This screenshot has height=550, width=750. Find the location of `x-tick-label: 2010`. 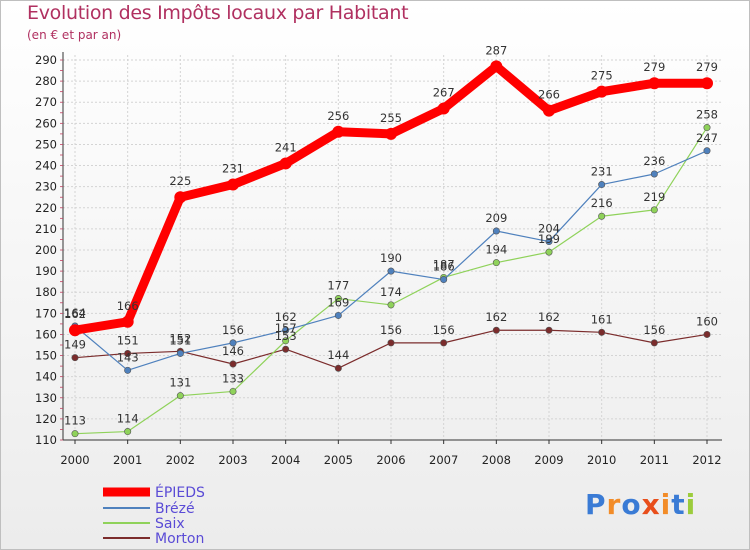

x-tick-label: 2010 is located at coordinates (601, 460).